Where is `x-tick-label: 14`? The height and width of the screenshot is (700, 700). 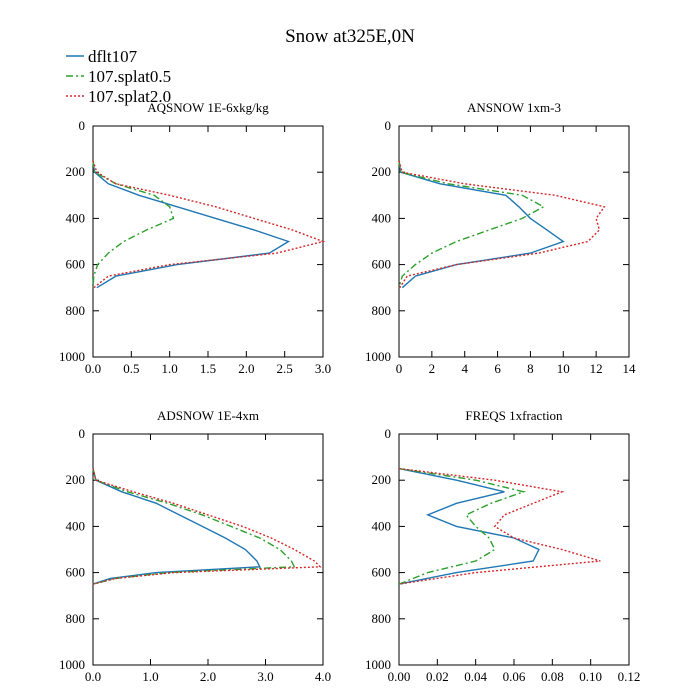
x-tick-label: 14 is located at coordinates (630, 368).